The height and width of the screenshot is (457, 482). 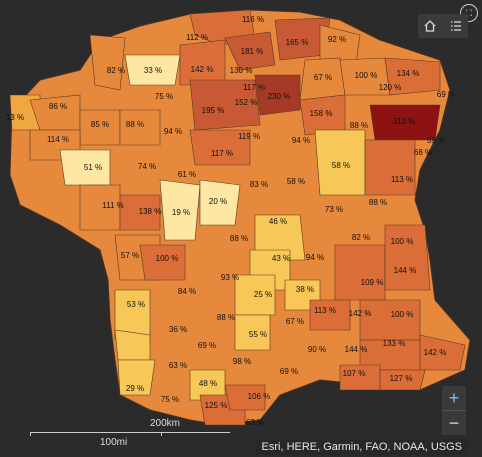 I want to click on dept-savoie, so click(x=407, y=257).